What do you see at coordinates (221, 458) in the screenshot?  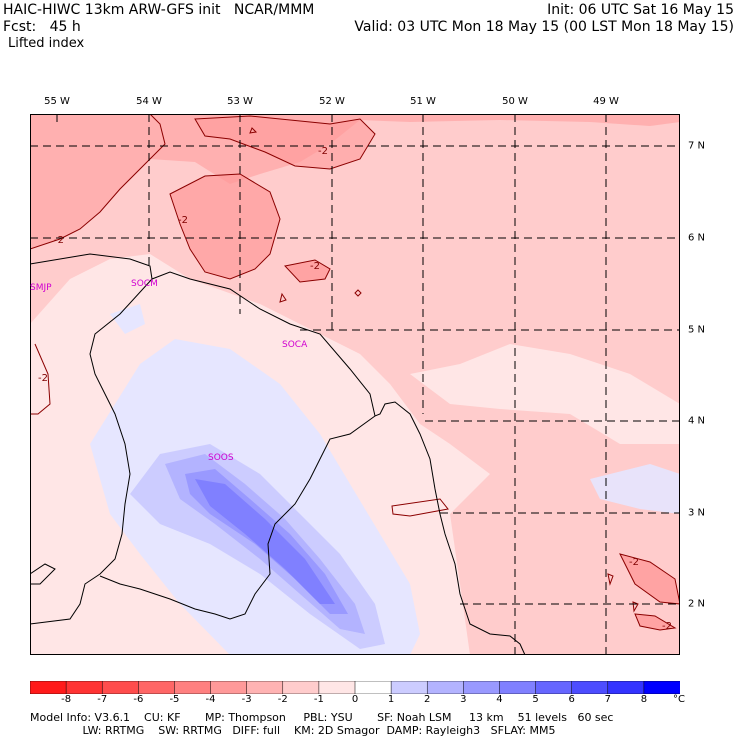 I see `station-label: SOOS` at bounding box center [221, 458].